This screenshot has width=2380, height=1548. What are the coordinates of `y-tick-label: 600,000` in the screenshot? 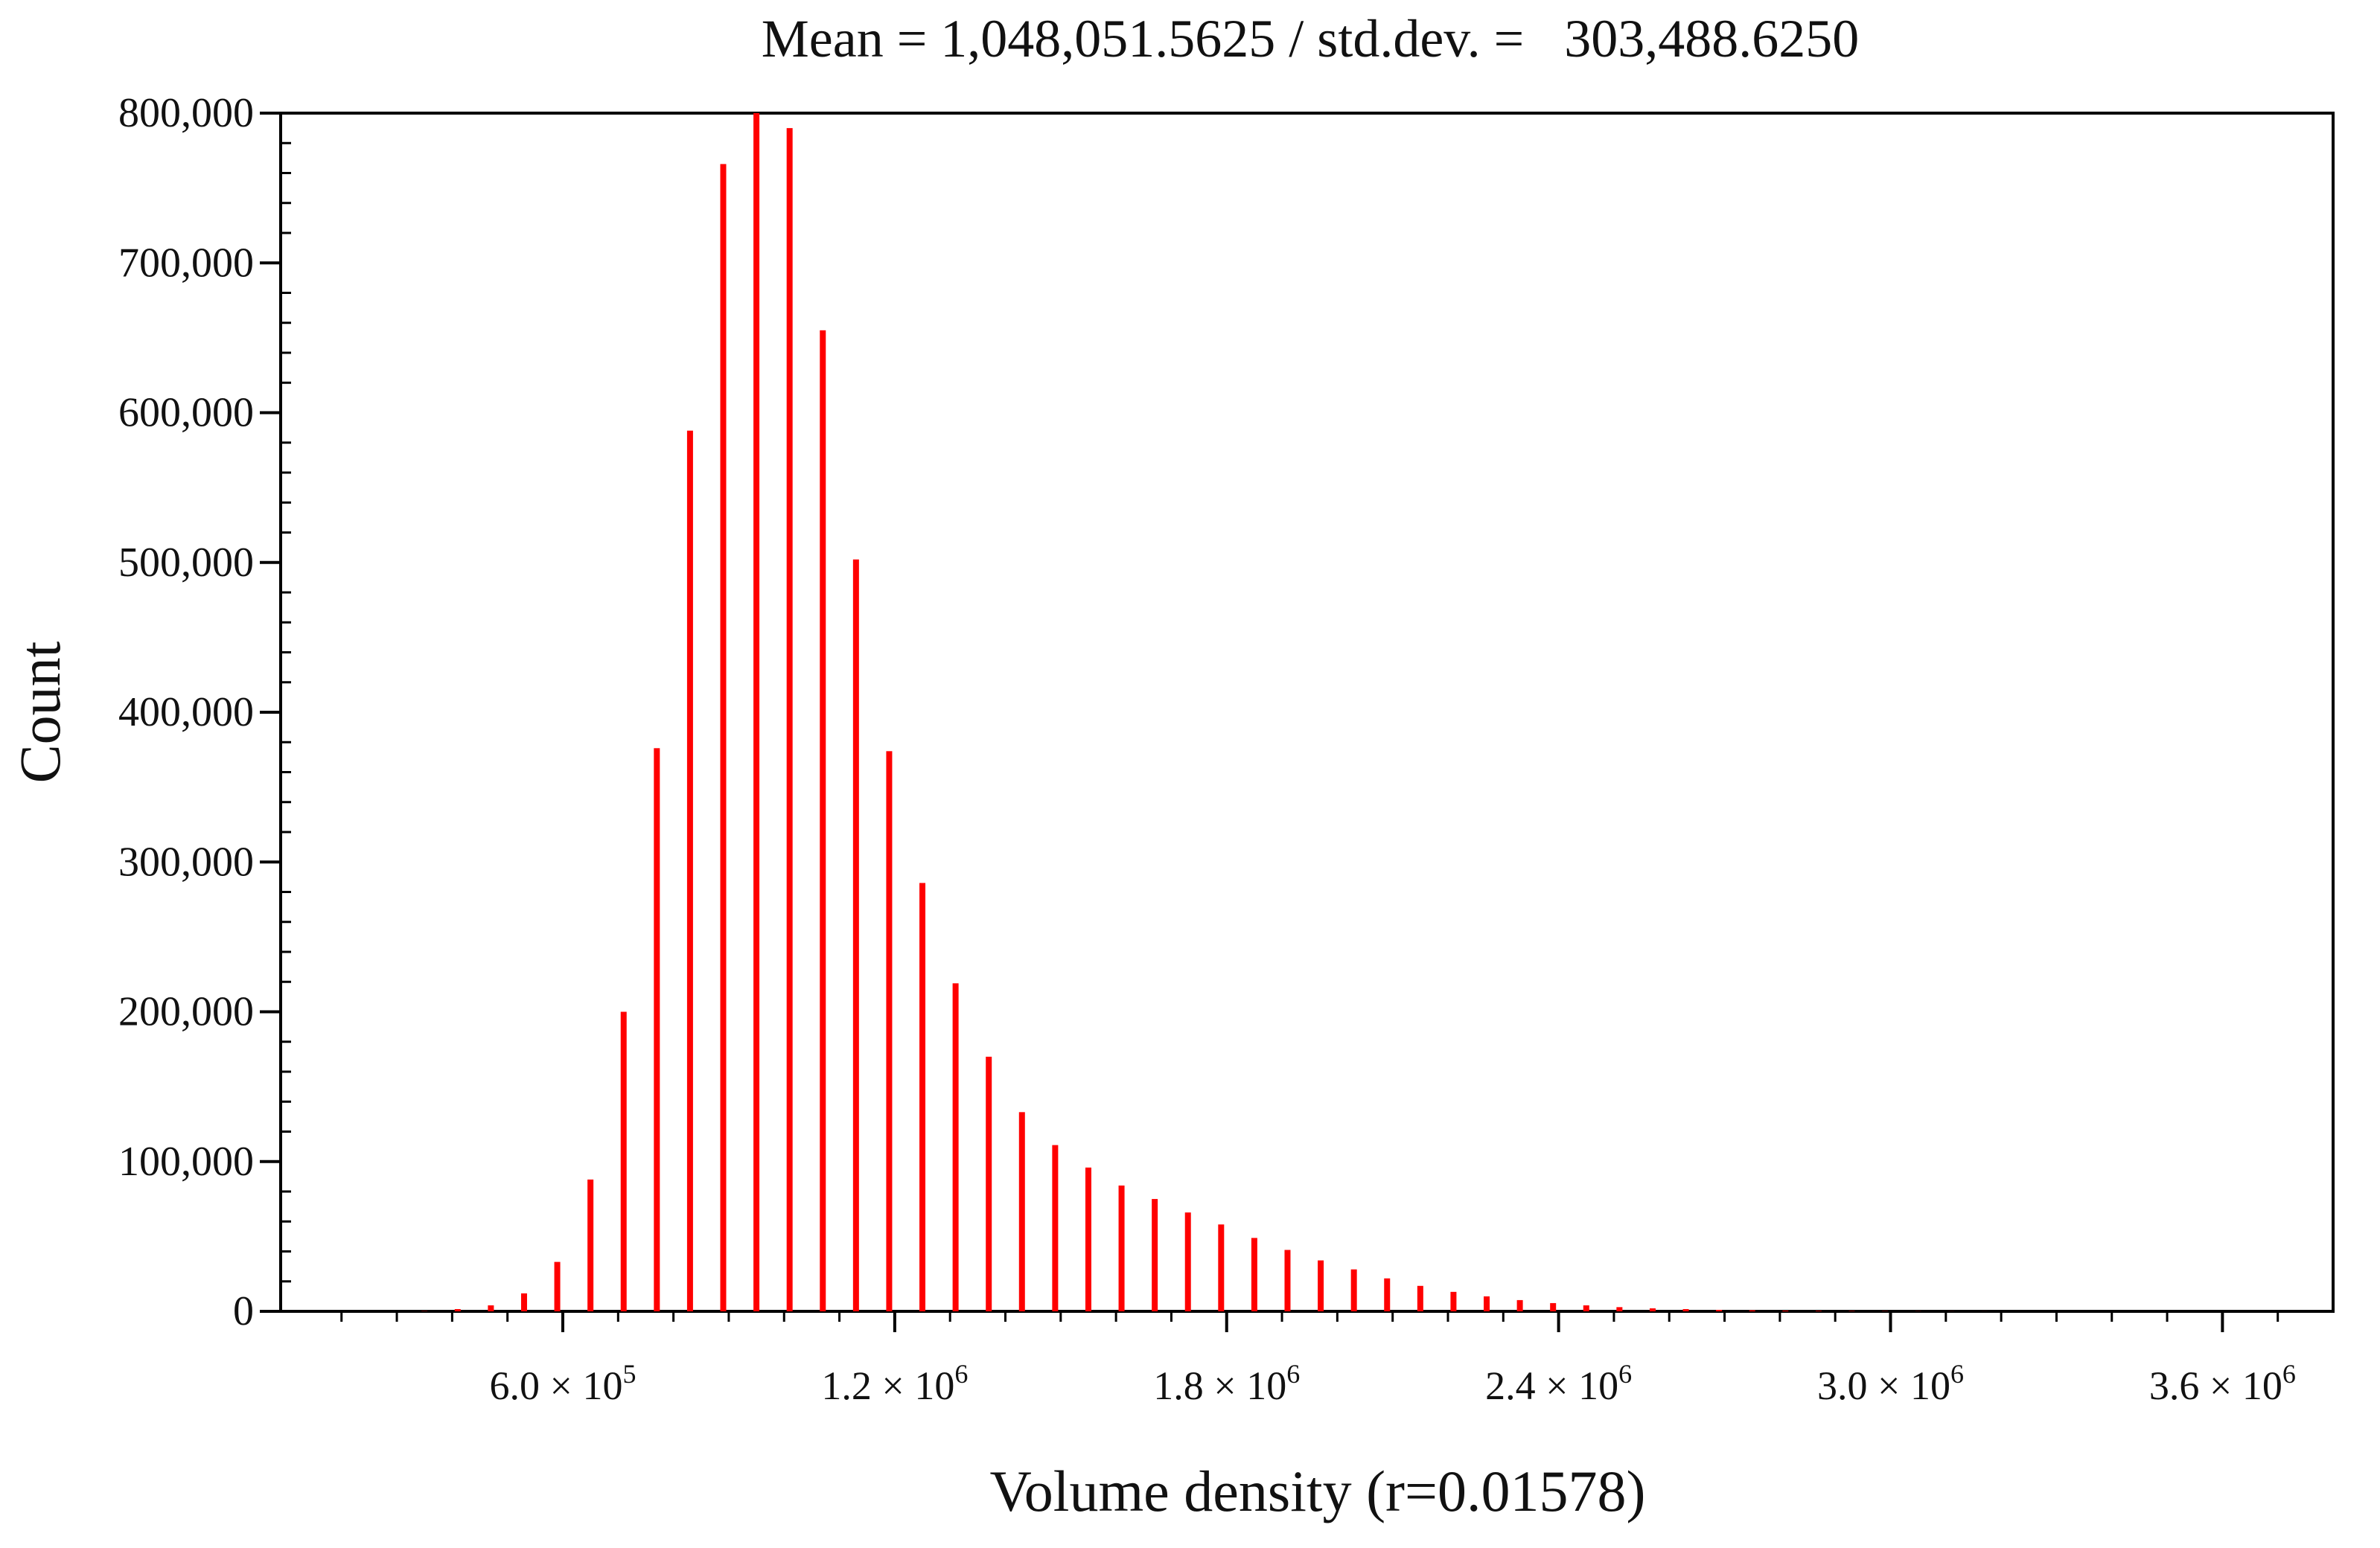 It's located at (186, 413).